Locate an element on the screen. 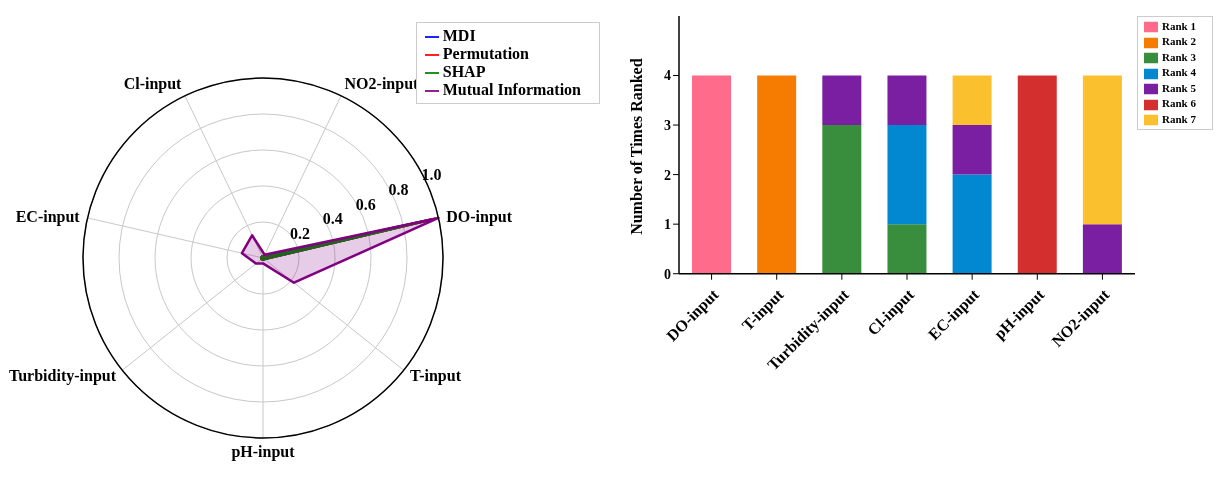 The image size is (1226, 496). y-tick-label: 4 is located at coordinates (667, 76).